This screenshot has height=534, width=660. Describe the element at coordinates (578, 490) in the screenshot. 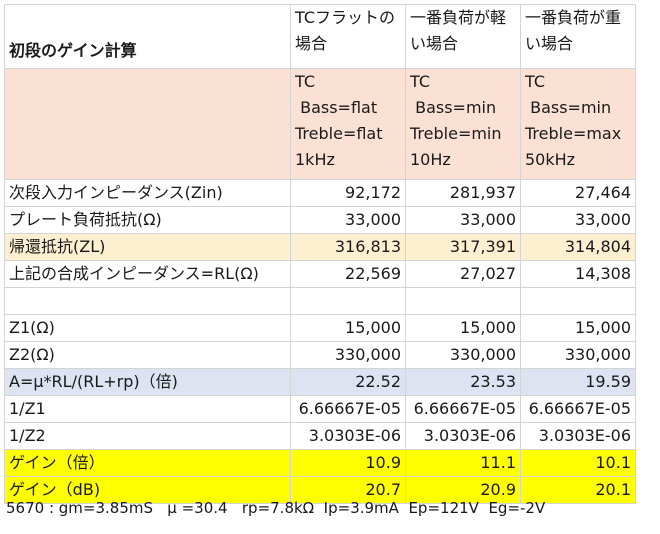

I see `value-cell: 20.1` at that location.